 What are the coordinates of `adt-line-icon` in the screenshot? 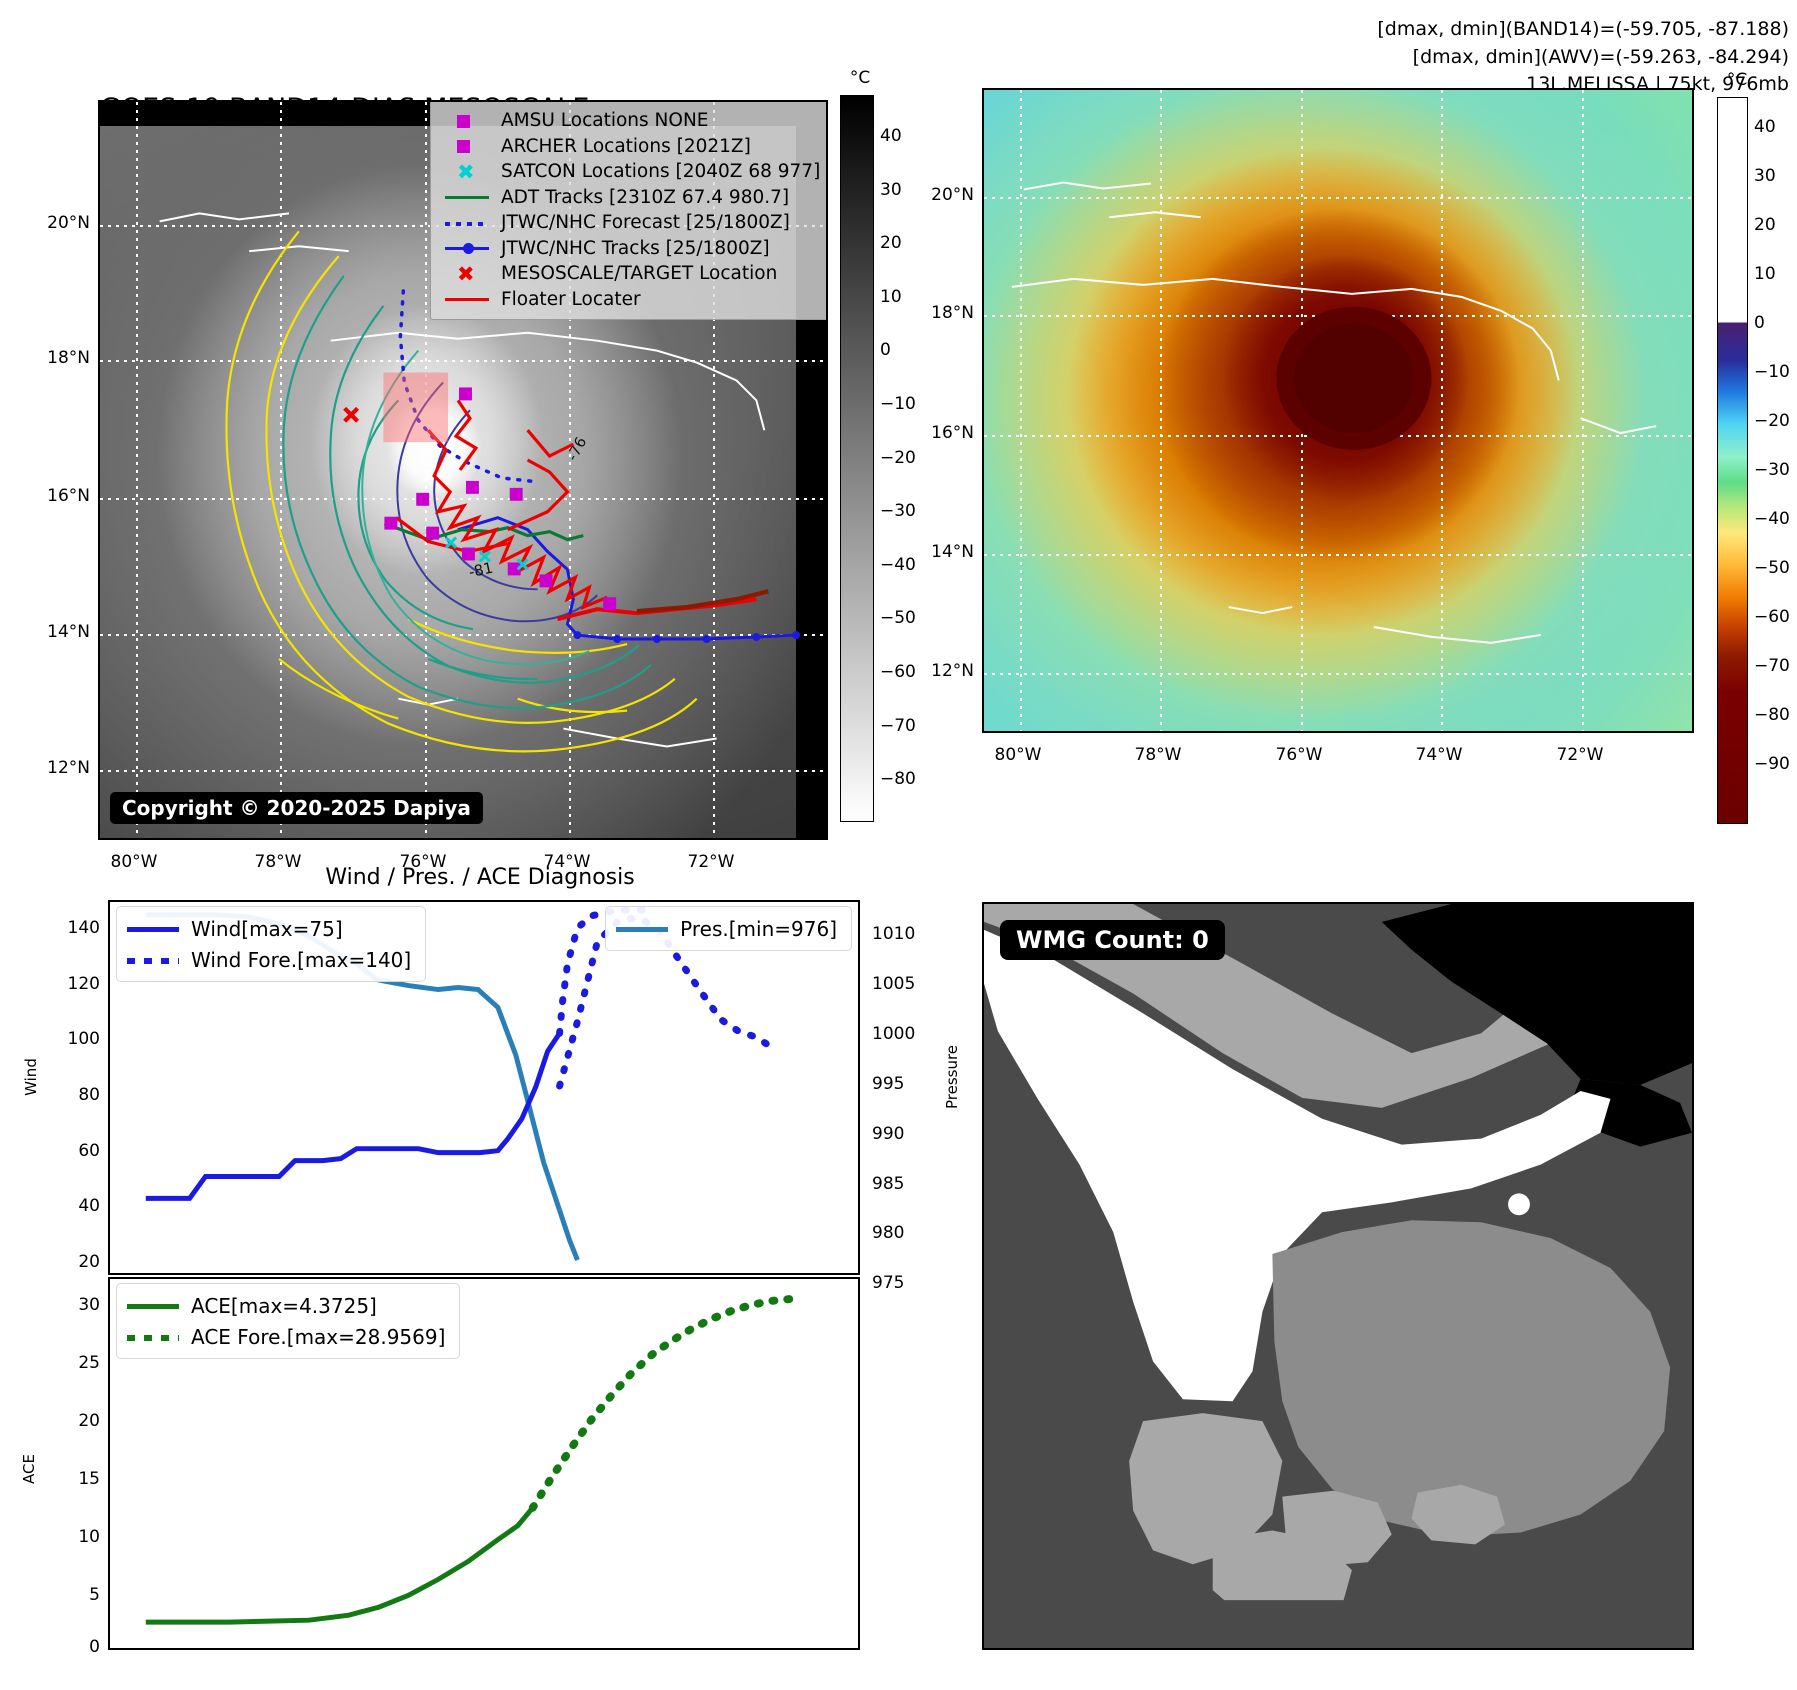 It's located at (467, 197).